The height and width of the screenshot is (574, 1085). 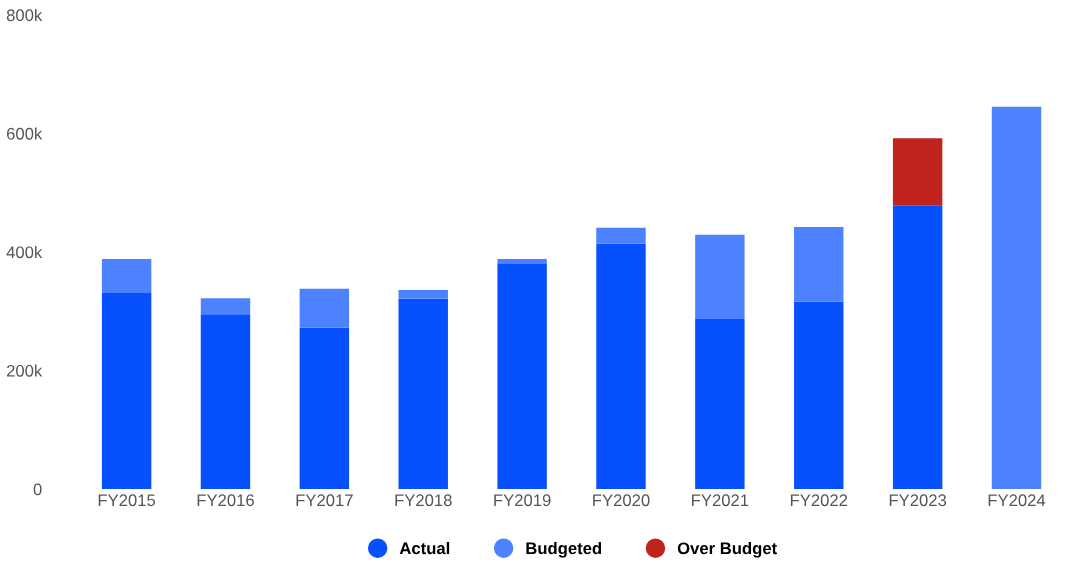 I want to click on y-tick-label: 0, so click(x=37, y=489).